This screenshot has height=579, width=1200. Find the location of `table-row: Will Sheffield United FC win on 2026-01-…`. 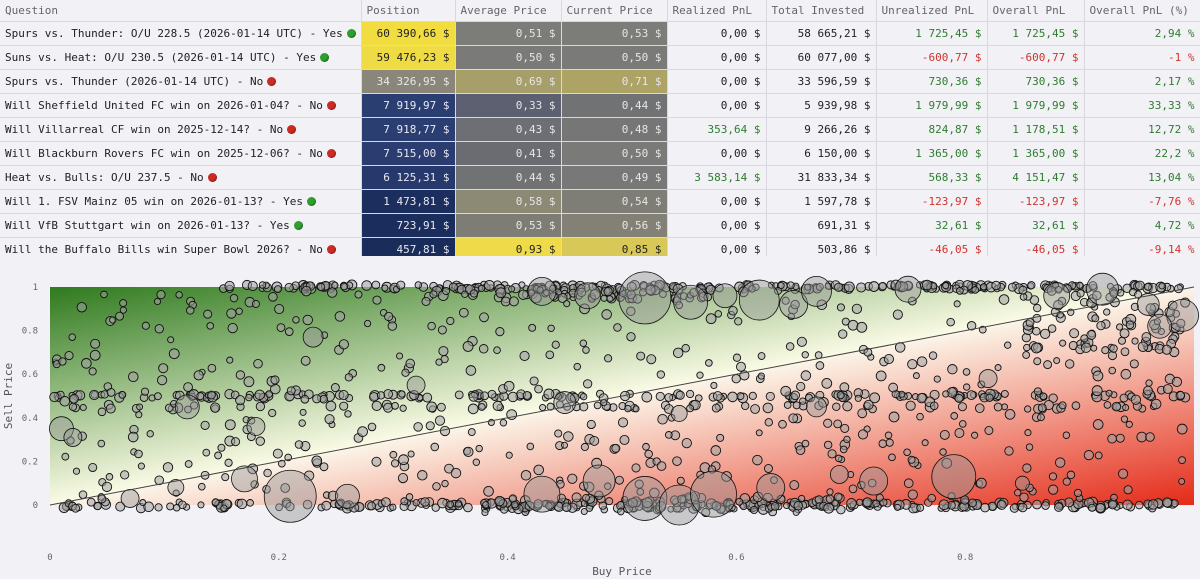

table-row: Will Sheffield United FC win on 2026-01-… is located at coordinates (600, 105).